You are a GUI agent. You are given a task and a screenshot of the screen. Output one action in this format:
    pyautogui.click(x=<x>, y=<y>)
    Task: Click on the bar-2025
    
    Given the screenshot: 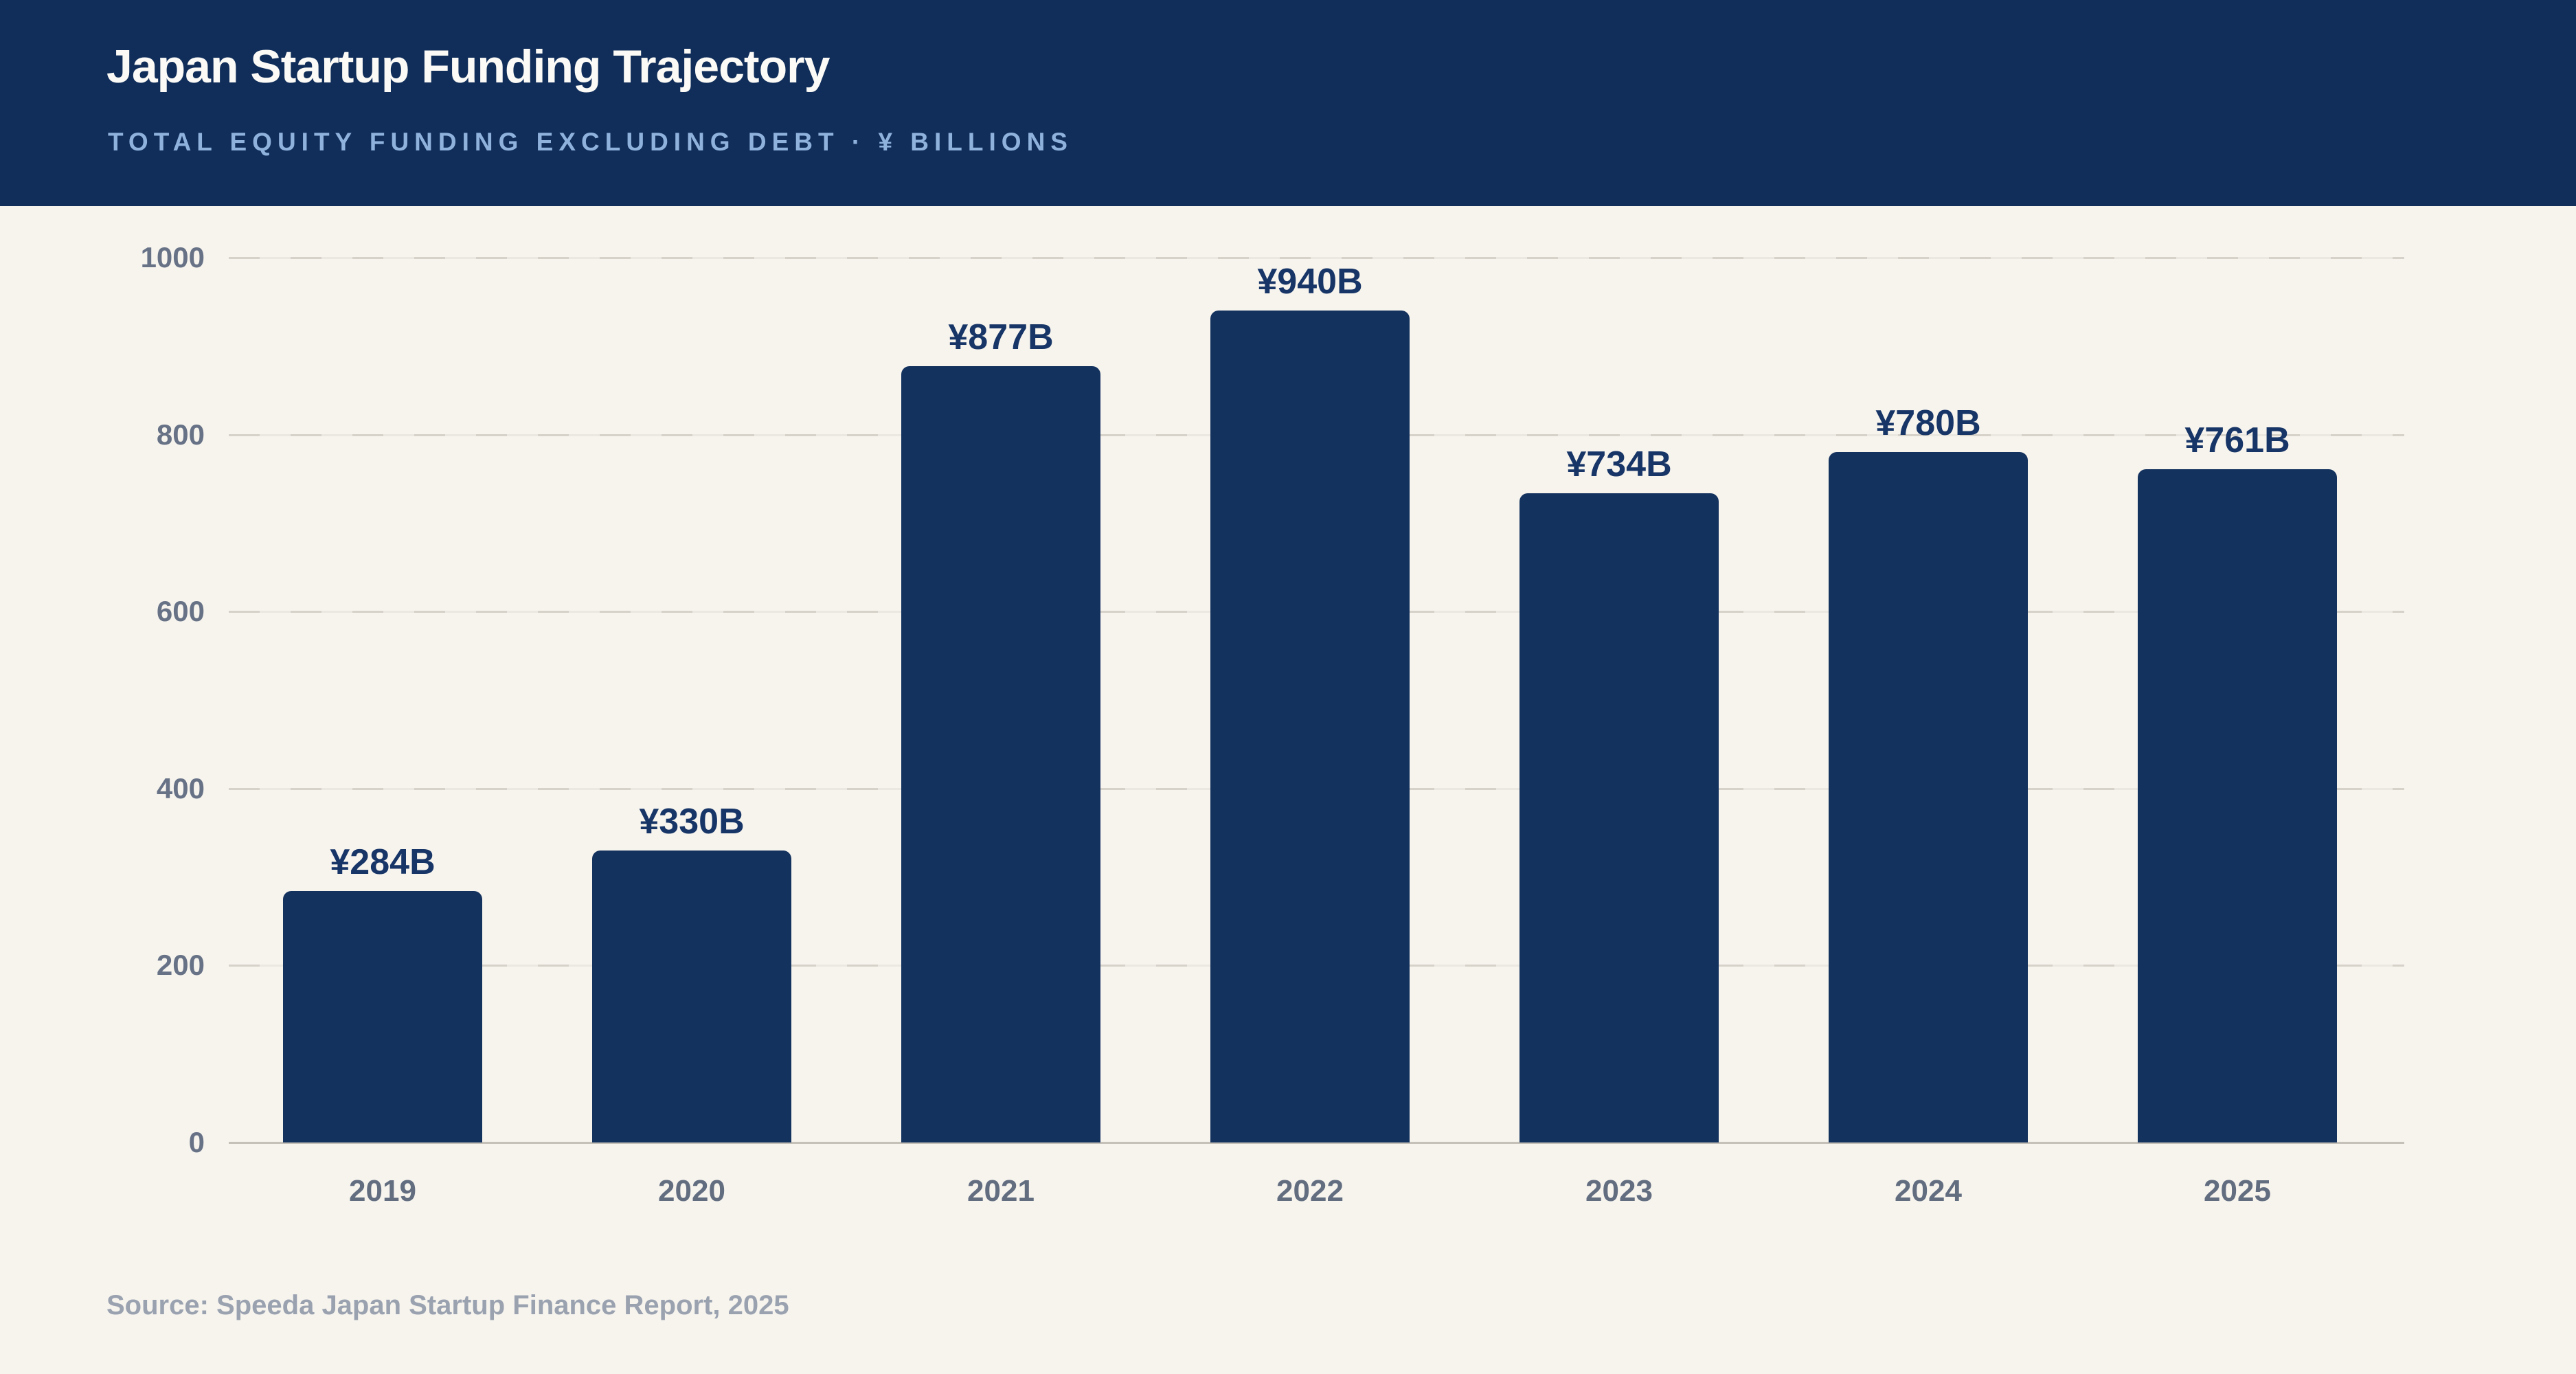 What is the action you would take?
    pyautogui.click(x=2237, y=805)
    